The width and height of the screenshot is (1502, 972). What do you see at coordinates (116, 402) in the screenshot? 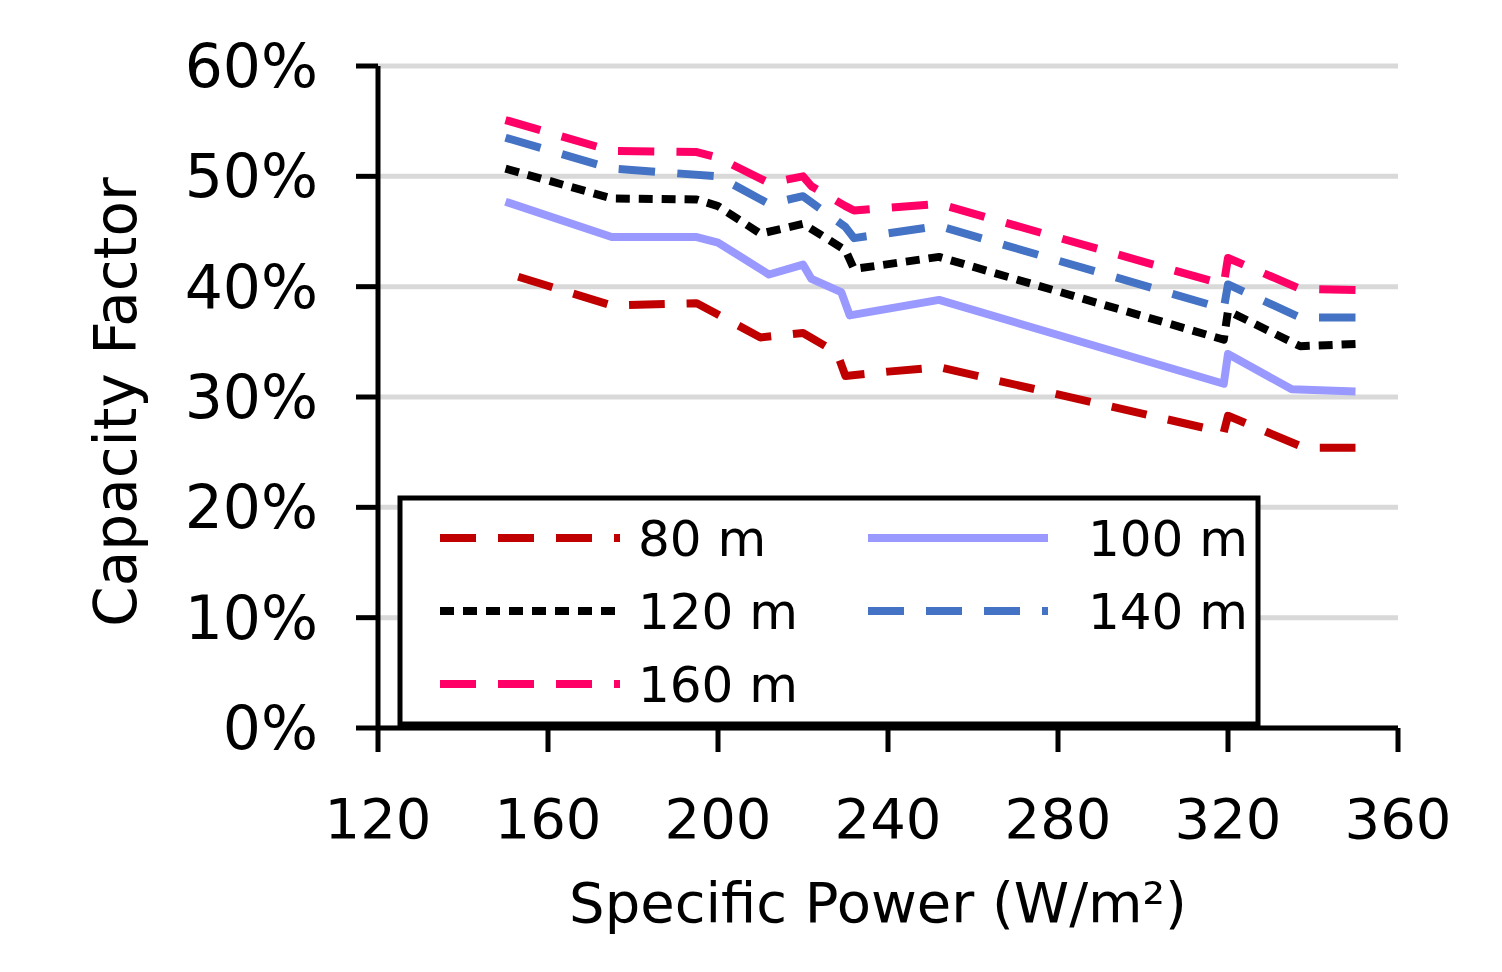
I see `y-axis-title: Capacity Factor` at bounding box center [116, 402].